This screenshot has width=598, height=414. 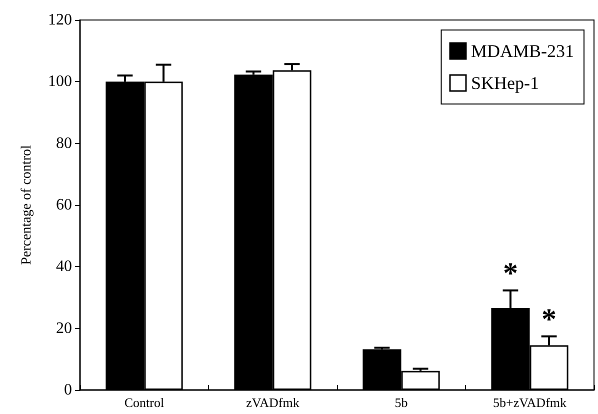 What do you see at coordinates (401, 402) in the screenshot?
I see `x-tick-label: 5b` at bounding box center [401, 402].